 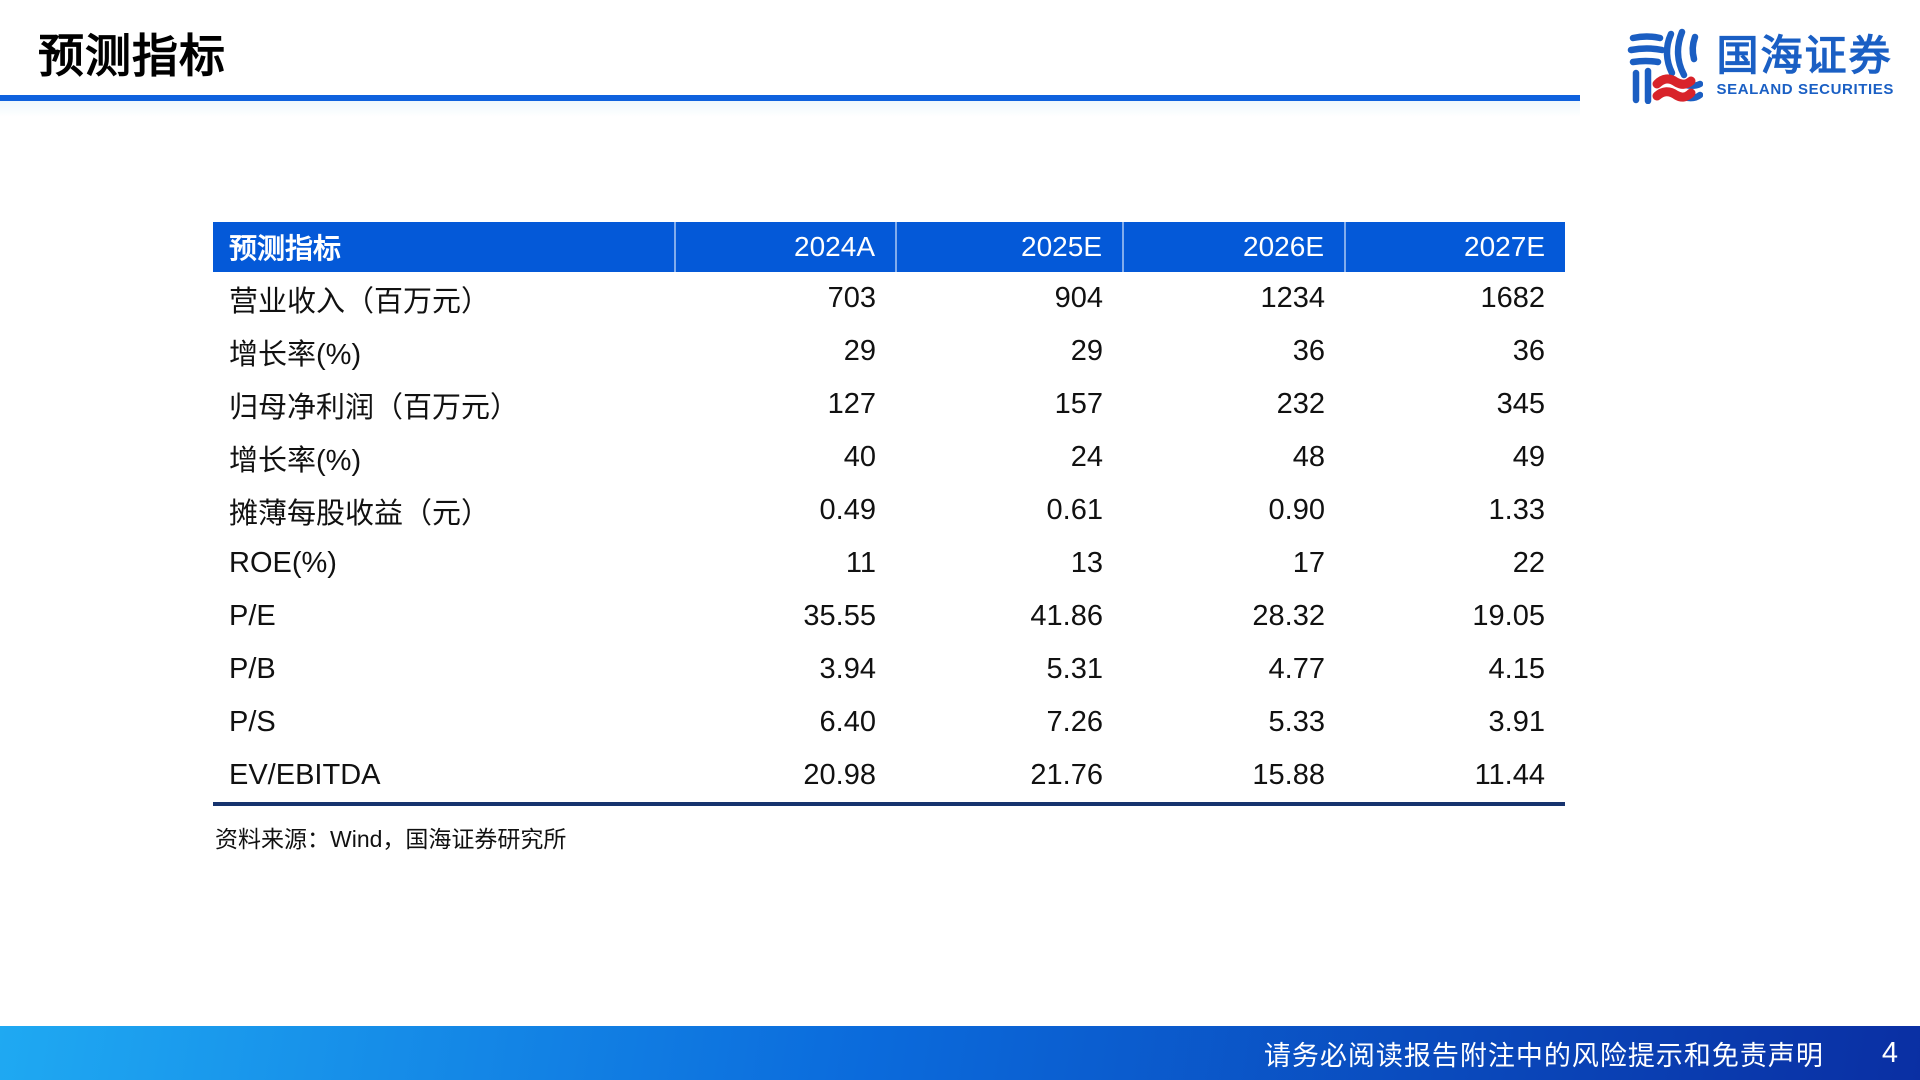 What do you see at coordinates (1296, 510) in the screenshot?
I see `value-cell: 0.90` at bounding box center [1296, 510].